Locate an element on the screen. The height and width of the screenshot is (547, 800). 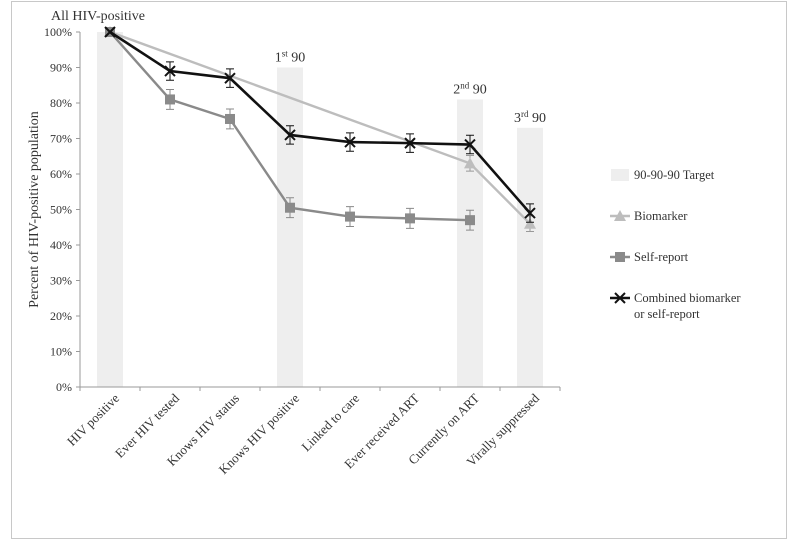
y-tick-label: 70% is located at coordinates (61, 139).